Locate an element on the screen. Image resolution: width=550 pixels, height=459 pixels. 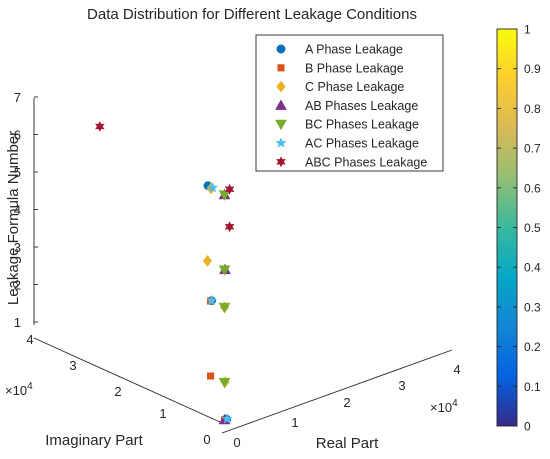
colorbar-tick-label: 0.6 is located at coordinates (532, 188).